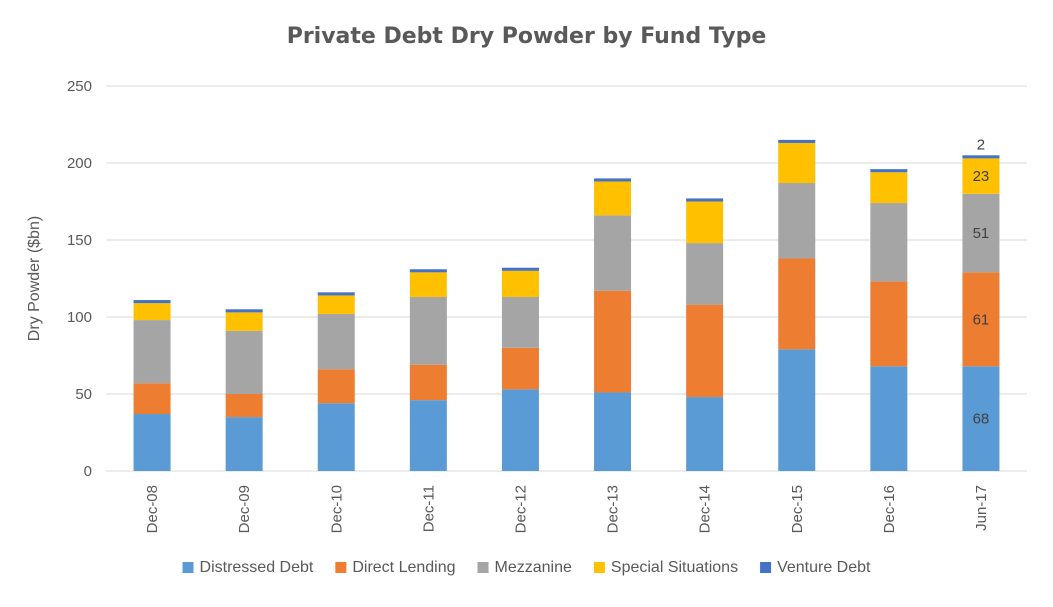  What do you see at coordinates (79, 163) in the screenshot?
I see `y-tick-label: 200` at bounding box center [79, 163].